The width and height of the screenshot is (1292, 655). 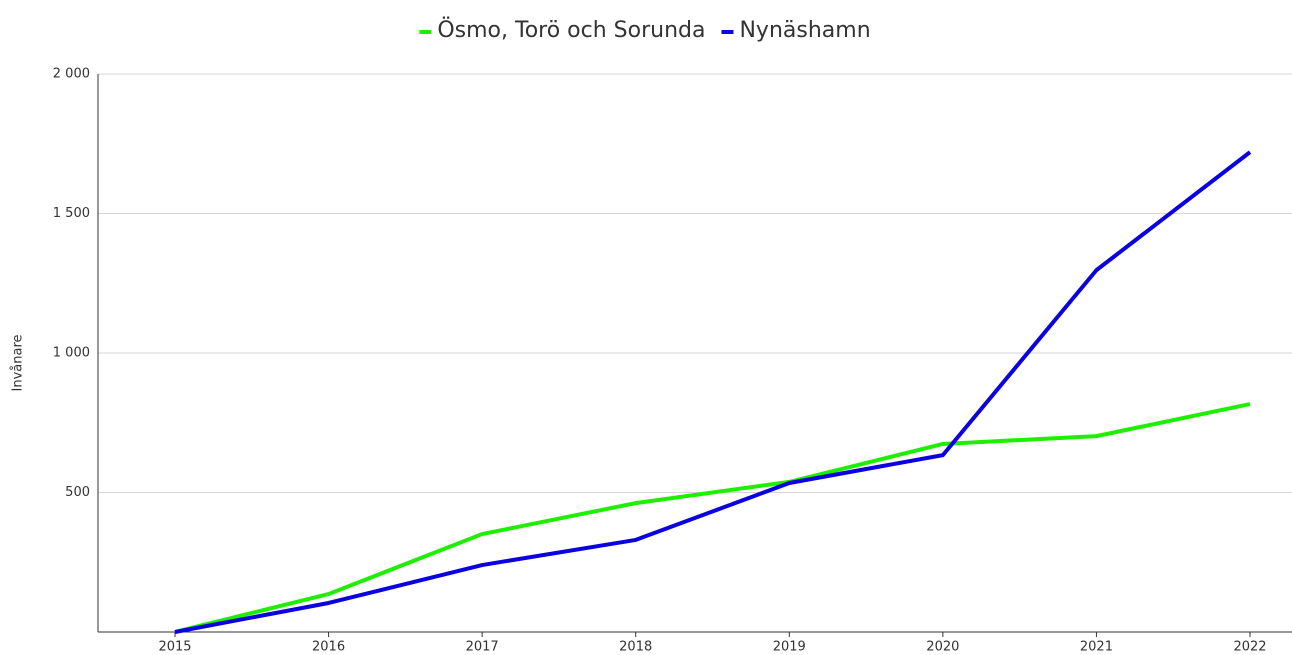 I want to click on y-axis-label: Invånare, so click(x=18, y=363).